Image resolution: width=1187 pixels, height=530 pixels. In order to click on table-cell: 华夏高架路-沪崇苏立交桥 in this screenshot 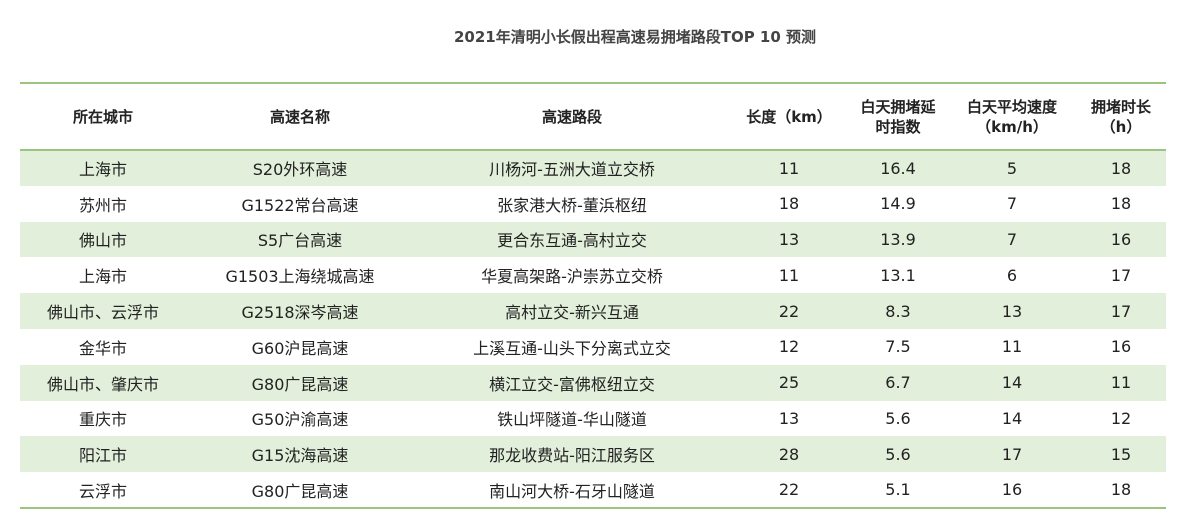, I will do `click(572, 277)`.